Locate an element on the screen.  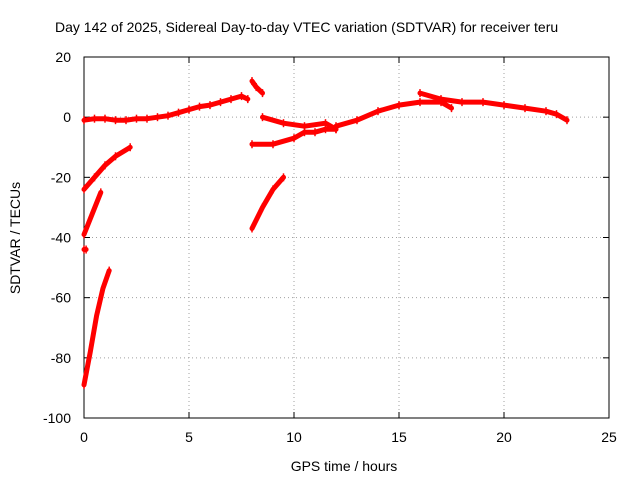
y-tick-labels: -100 -80 -60 -40 -20 0 20 is located at coordinates (57, 237).